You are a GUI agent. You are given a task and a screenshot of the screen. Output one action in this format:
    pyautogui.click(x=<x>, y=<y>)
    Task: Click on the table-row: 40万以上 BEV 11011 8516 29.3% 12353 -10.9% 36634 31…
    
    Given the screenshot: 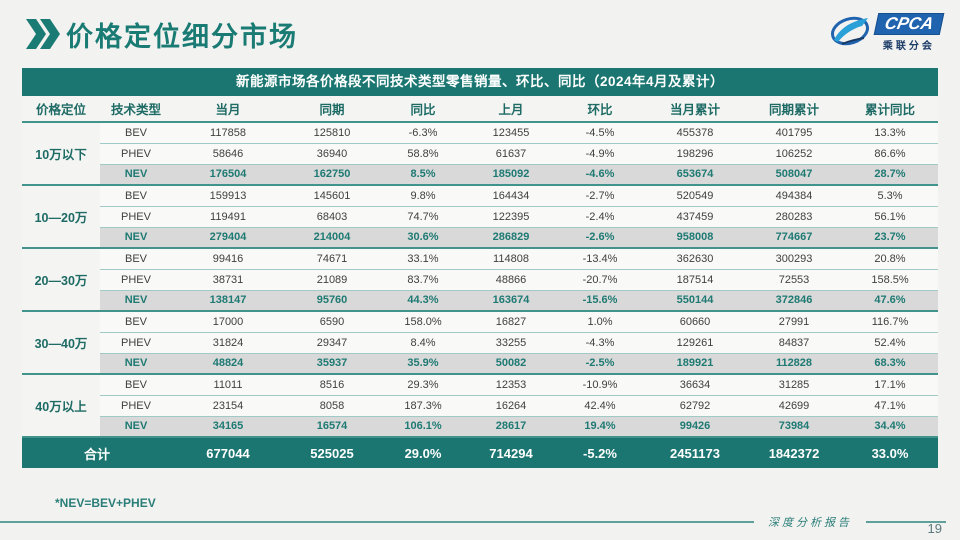 What is the action you would take?
    pyautogui.click(x=480, y=406)
    